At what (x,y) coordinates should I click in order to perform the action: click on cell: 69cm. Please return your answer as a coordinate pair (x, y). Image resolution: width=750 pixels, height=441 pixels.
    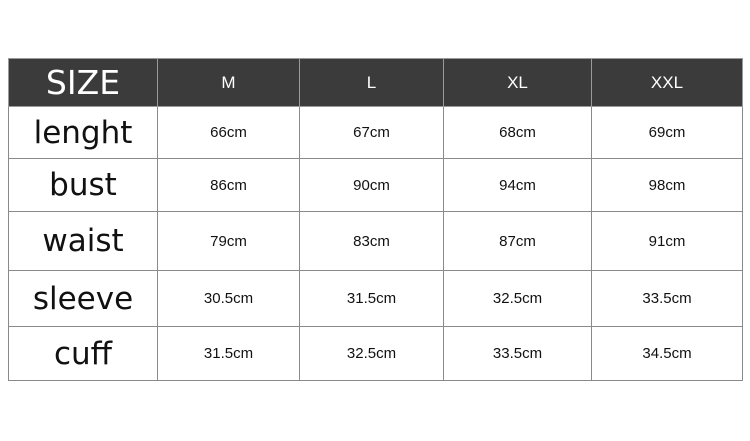
    Looking at the image, I should click on (667, 132).